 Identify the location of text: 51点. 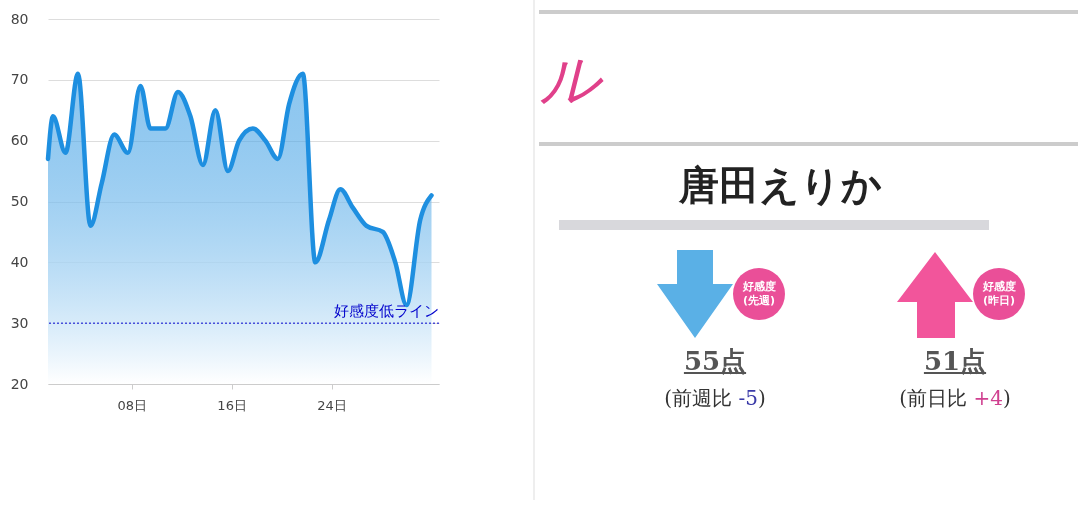
(955, 361).